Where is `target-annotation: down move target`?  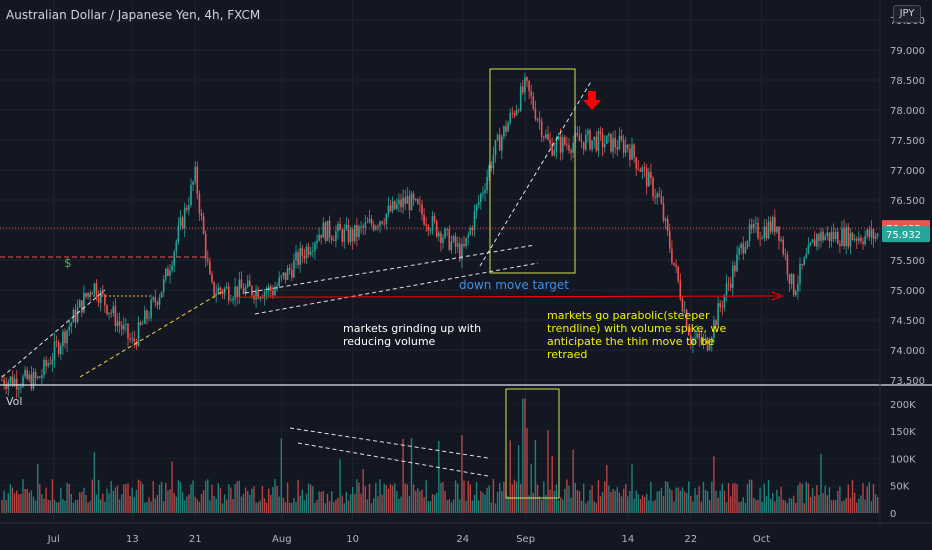 target-annotation: down move target is located at coordinates (514, 285).